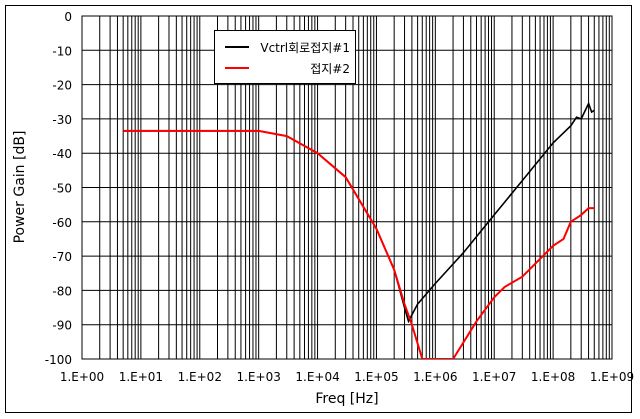  Describe the element at coordinates (330, 69) in the screenshot. I see `legend-label: 접지#2` at that location.